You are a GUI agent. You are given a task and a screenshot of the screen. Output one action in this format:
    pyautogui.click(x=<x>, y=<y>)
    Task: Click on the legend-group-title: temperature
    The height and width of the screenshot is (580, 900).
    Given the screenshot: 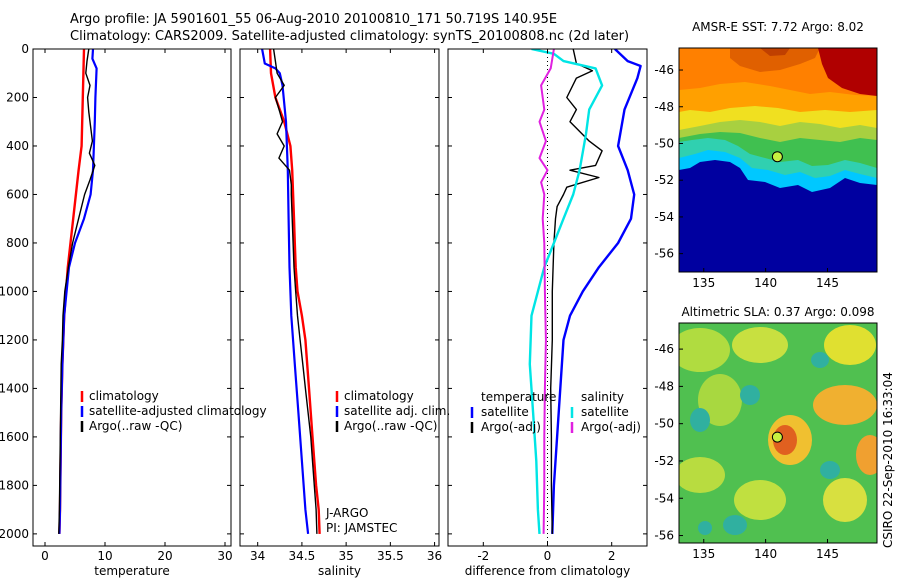 What is the action you would take?
    pyautogui.click(x=518, y=397)
    